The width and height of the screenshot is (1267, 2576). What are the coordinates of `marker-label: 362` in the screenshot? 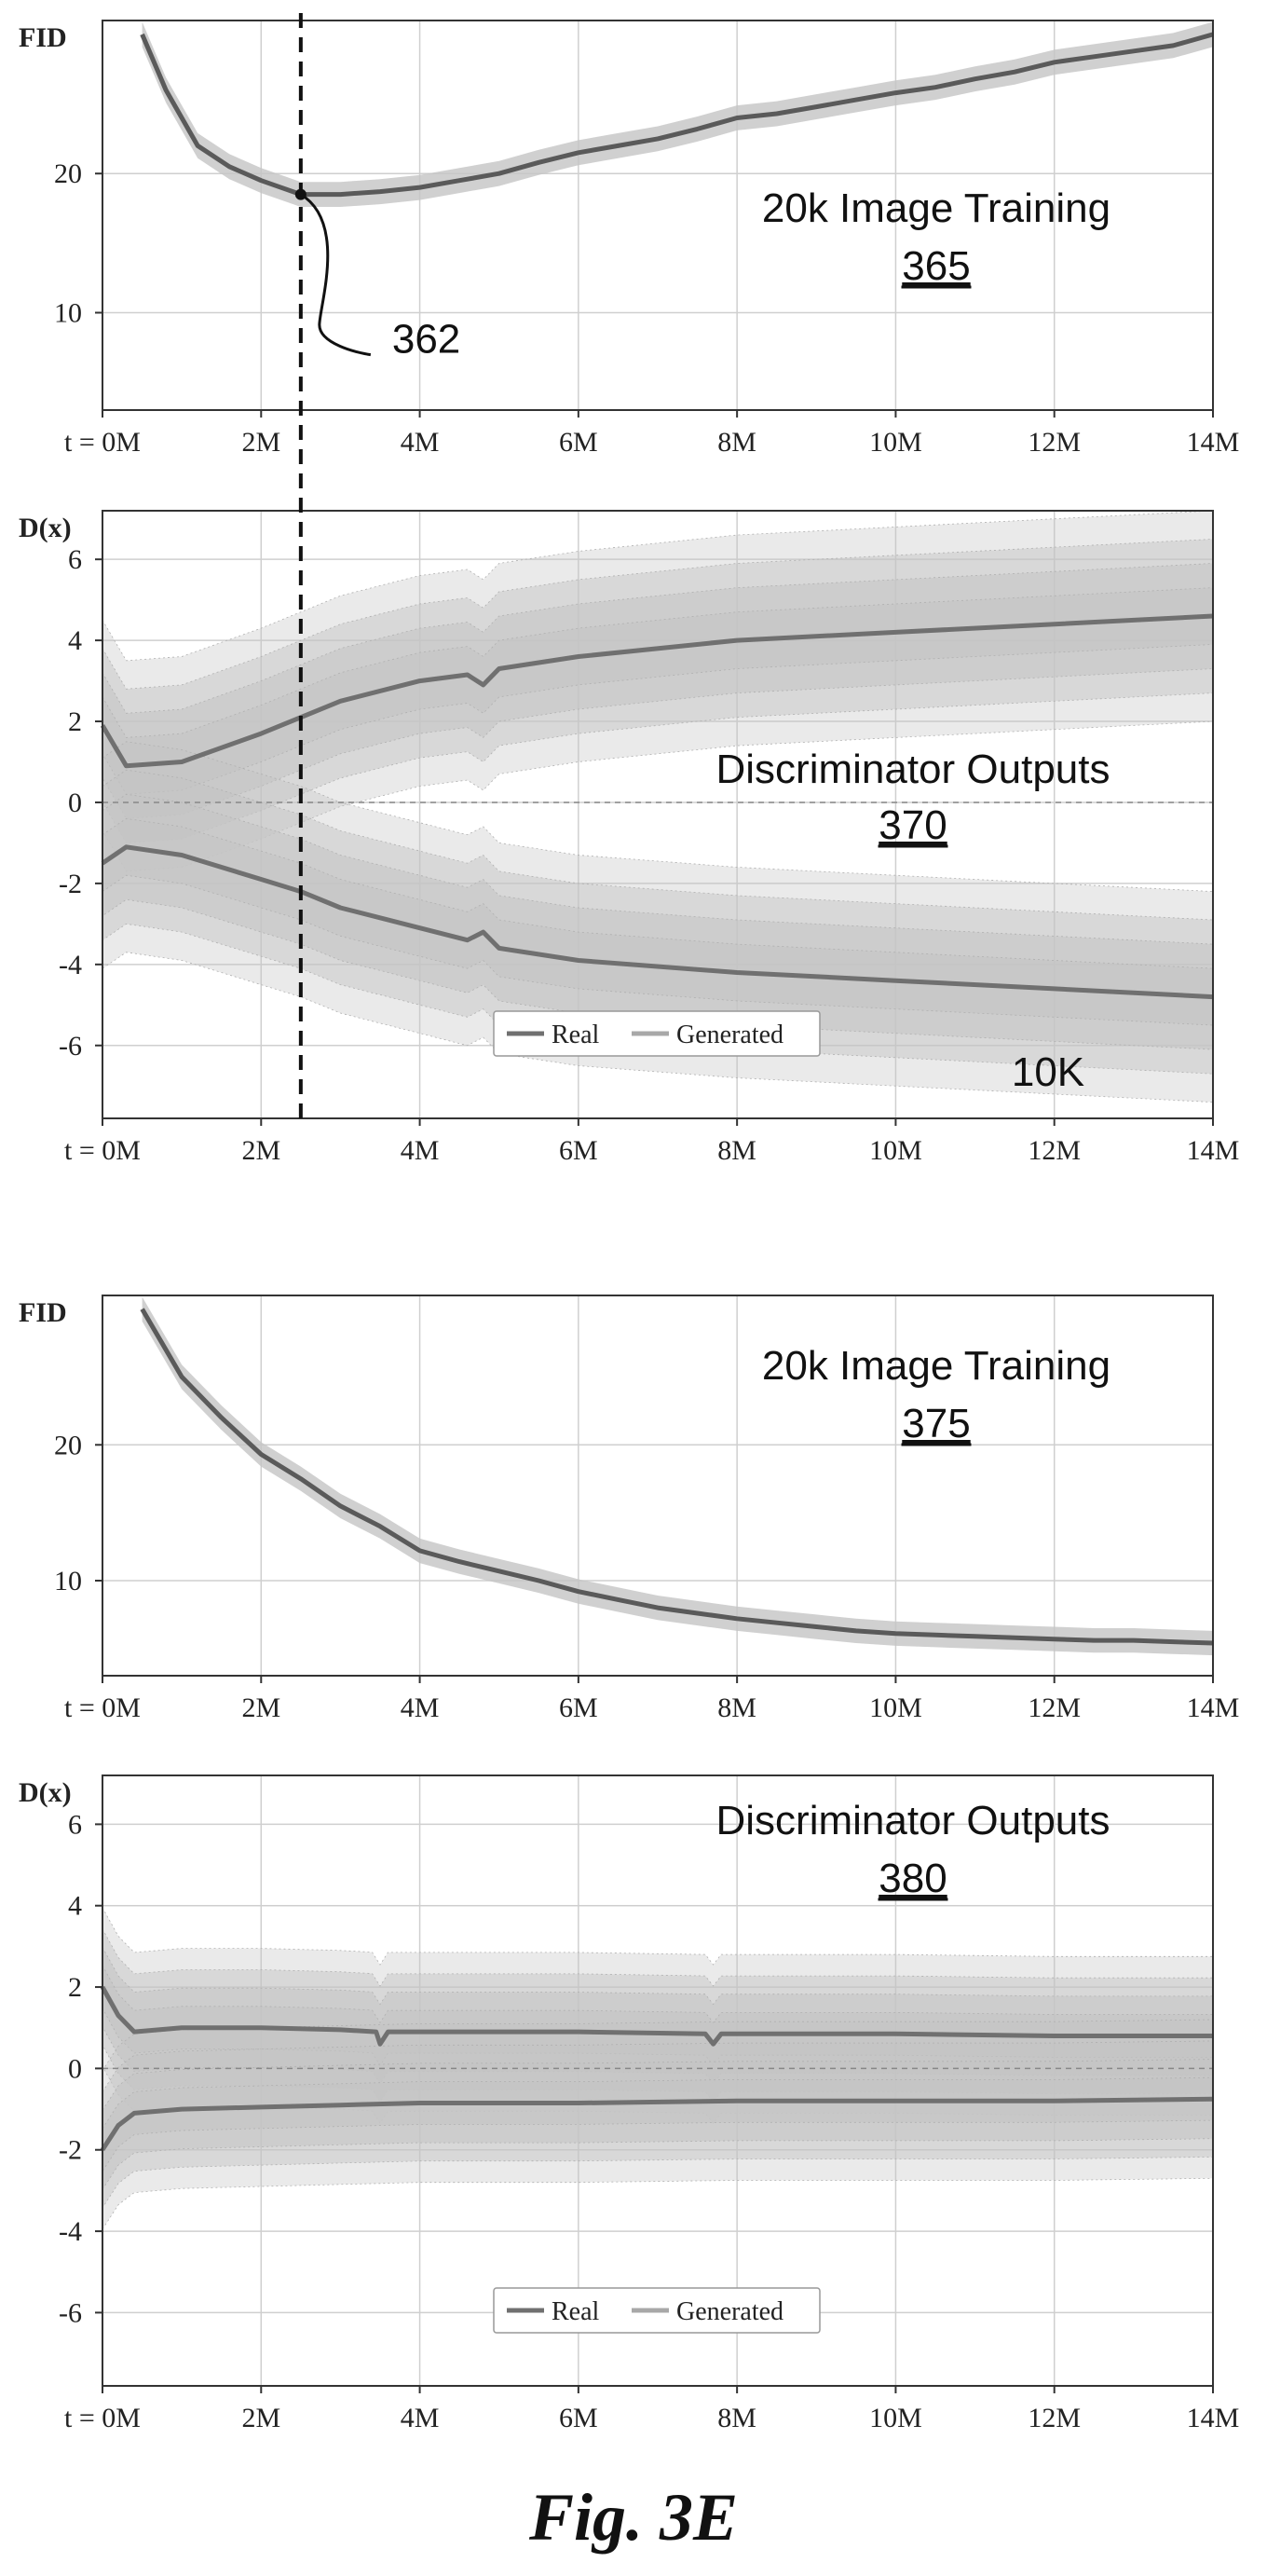 It's located at (426, 340).